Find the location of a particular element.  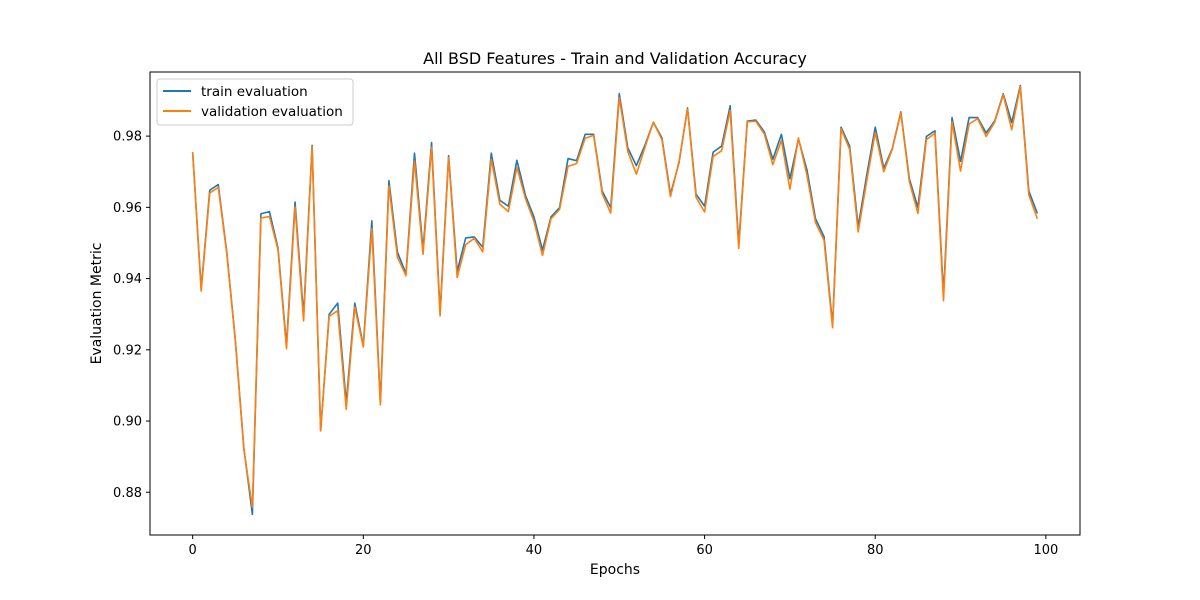

y-tick-label: 0.98 is located at coordinates (127, 137).